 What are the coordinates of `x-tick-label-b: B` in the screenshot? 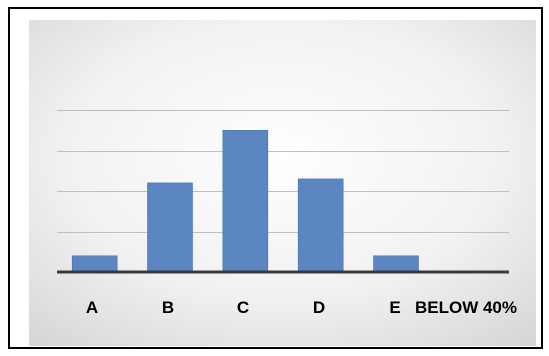 It's located at (168, 307).